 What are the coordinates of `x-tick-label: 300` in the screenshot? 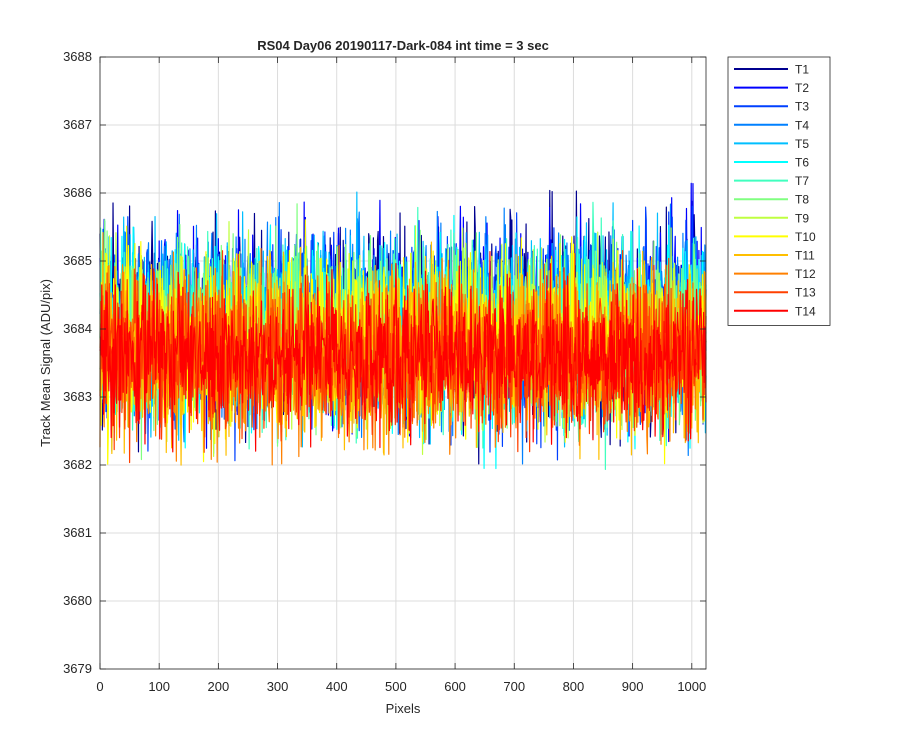 It's located at (278, 686).